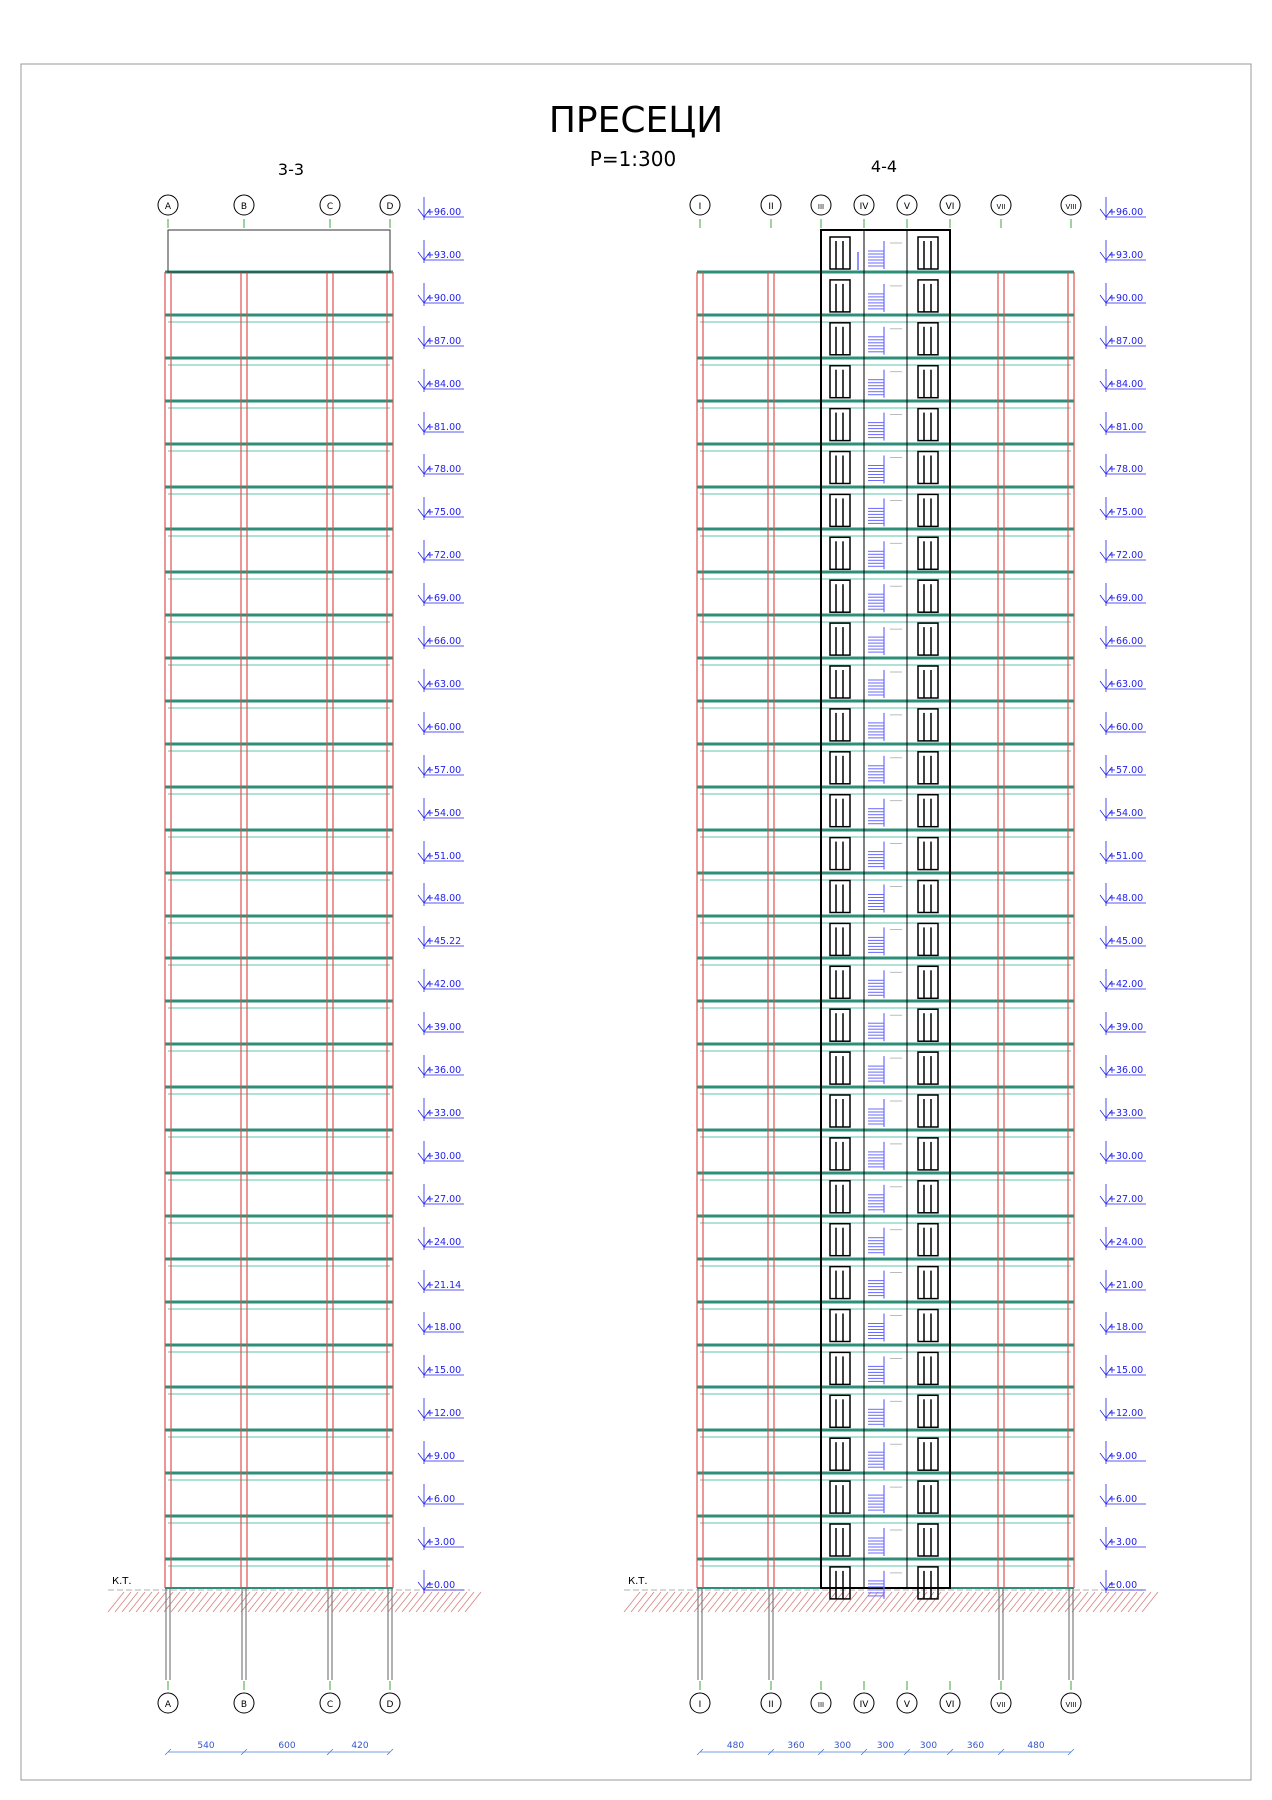  What do you see at coordinates (1125, 641) in the screenshot?
I see `level-value: +66.00` at bounding box center [1125, 641].